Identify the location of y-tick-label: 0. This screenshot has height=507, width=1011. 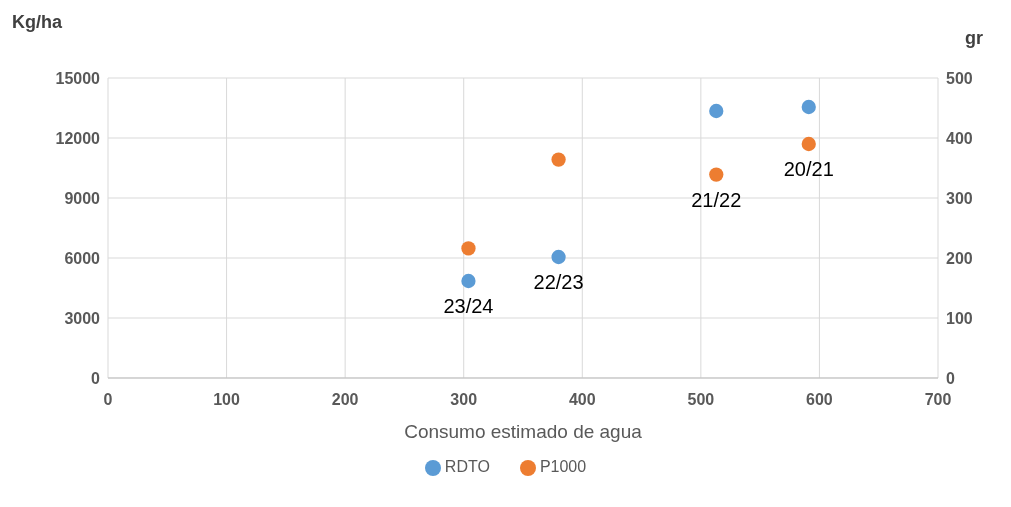
(96, 378).